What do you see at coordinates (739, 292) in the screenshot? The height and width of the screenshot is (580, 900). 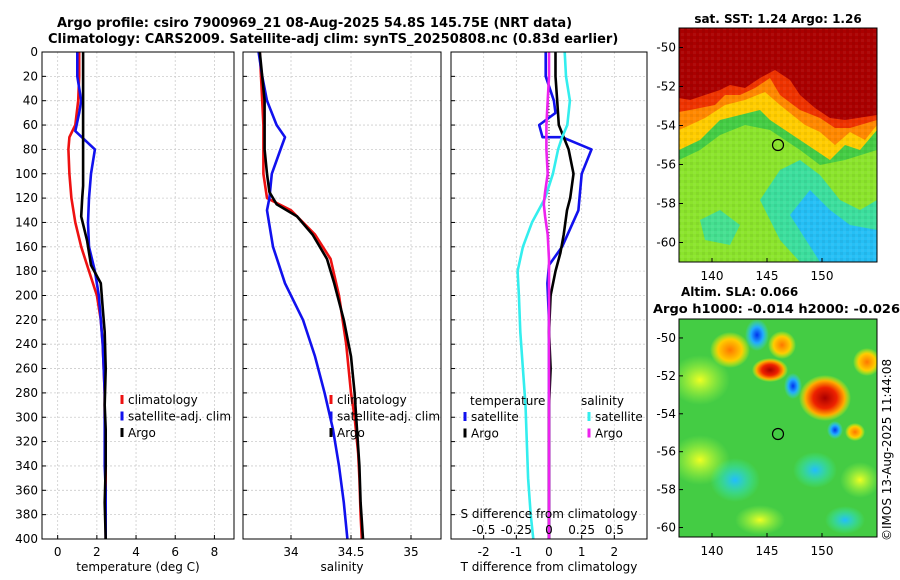 I see `sla-map-title: Altim. SLA: 0.066` at bounding box center [739, 292].